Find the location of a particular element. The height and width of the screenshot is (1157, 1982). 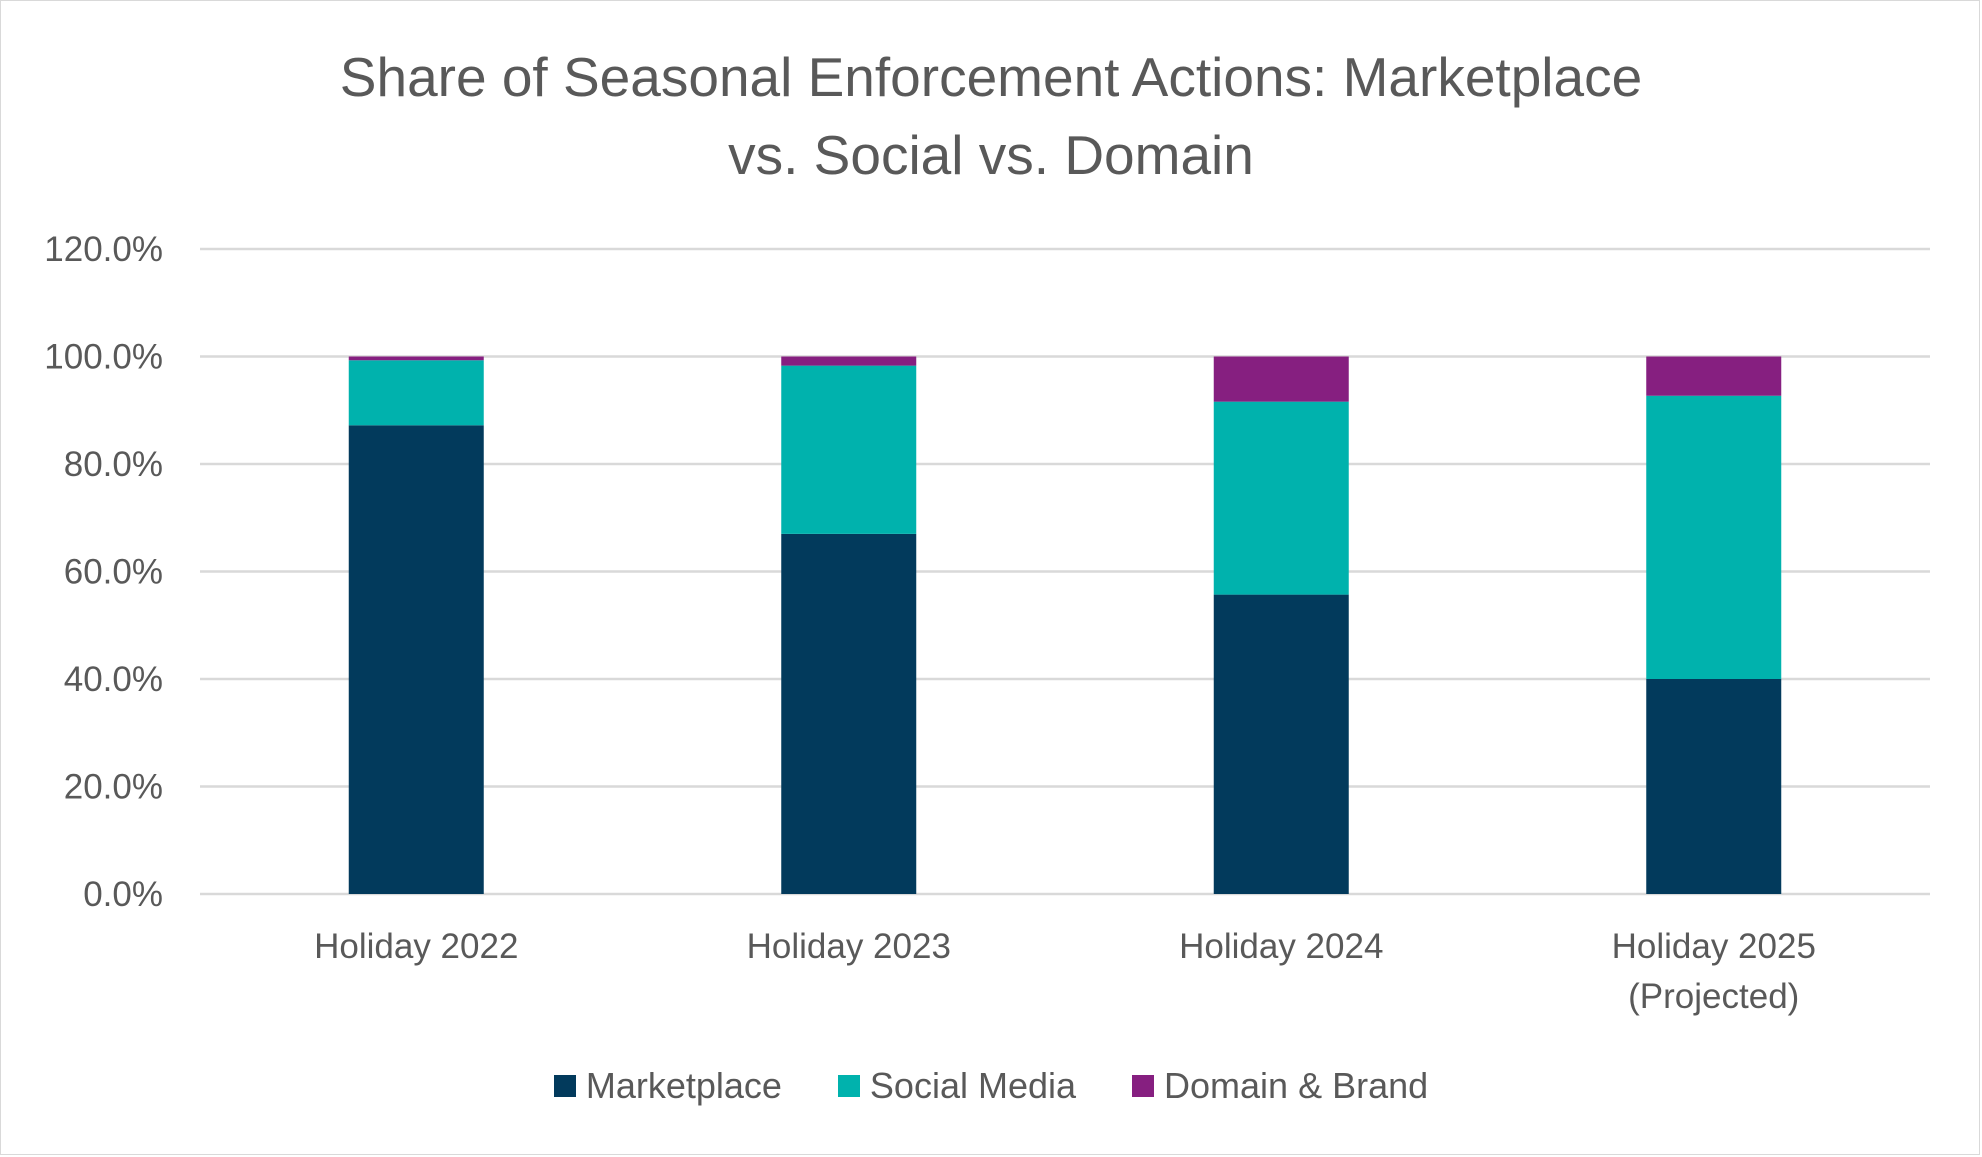

x-tick-label: Holiday 2022 is located at coordinates (416, 946).